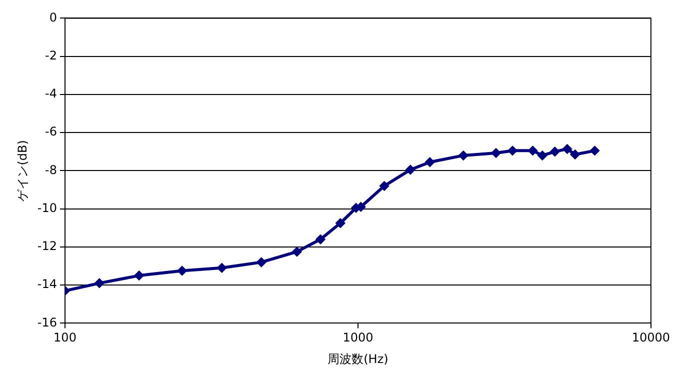 This screenshot has width=681, height=379. Describe the element at coordinates (22, 171) in the screenshot. I see `y-axis-title: ゲイン(dB)` at that location.